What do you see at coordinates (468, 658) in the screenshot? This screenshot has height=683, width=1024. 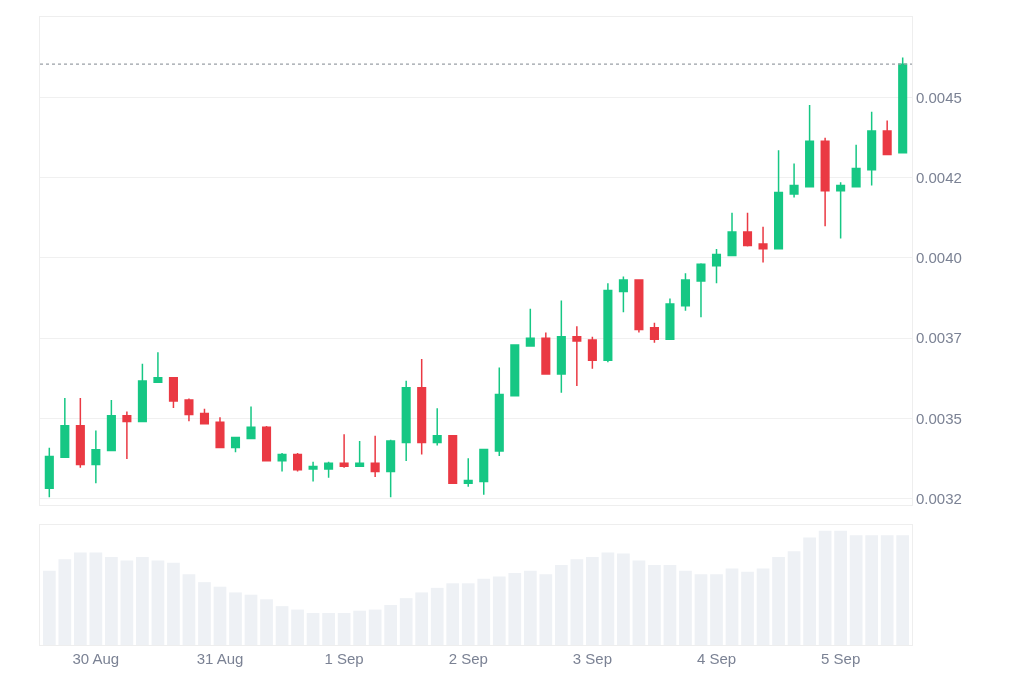 I see `x-tick-label: 2 Sep` at bounding box center [468, 658].